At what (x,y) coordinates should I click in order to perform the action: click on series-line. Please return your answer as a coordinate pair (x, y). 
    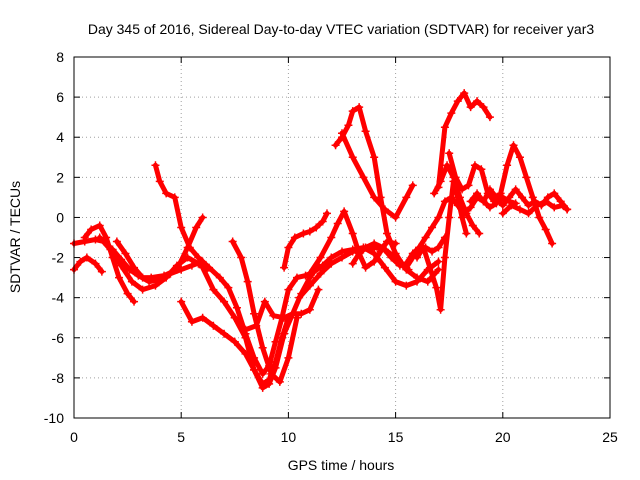
    Looking at the image, I should click on (519, 199).